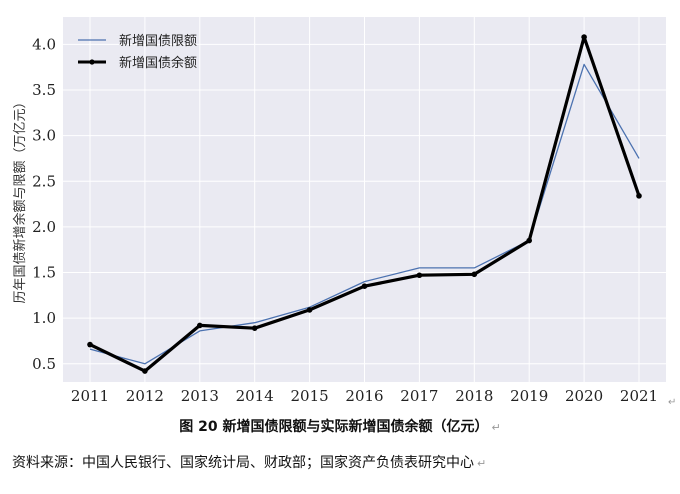 Image resolution: width=680 pixels, height=494 pixels. I want to click on x-tick-label: 2014, so click(255, 396).